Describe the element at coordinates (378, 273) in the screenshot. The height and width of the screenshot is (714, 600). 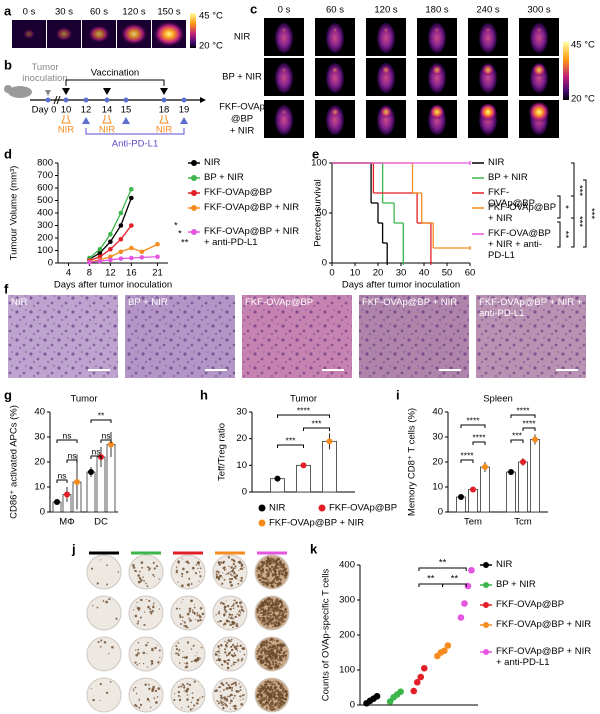
I see `x-tick-label: 20` at that location.